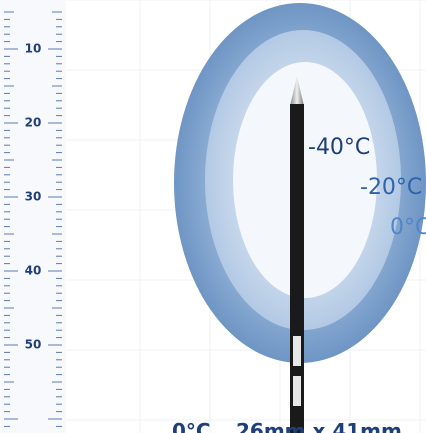 This screenshot has height=433, width=426. I want to click on probe-tip, so click(297, 91).